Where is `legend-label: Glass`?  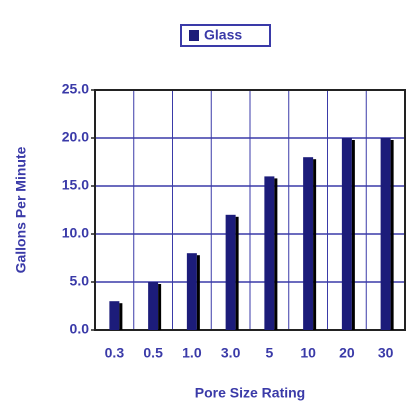 legend-label: Glass is located at coordinates (223, 35).